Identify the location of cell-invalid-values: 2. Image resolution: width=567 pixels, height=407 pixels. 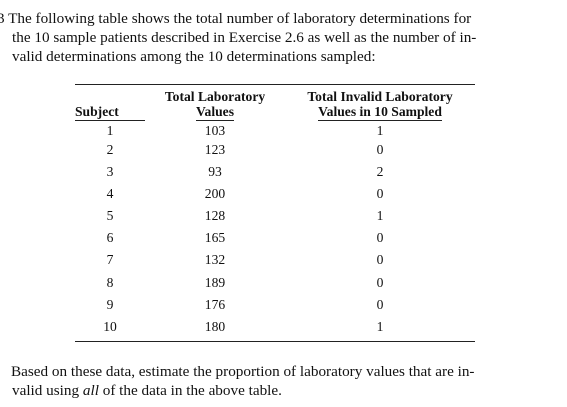
(380, 172).